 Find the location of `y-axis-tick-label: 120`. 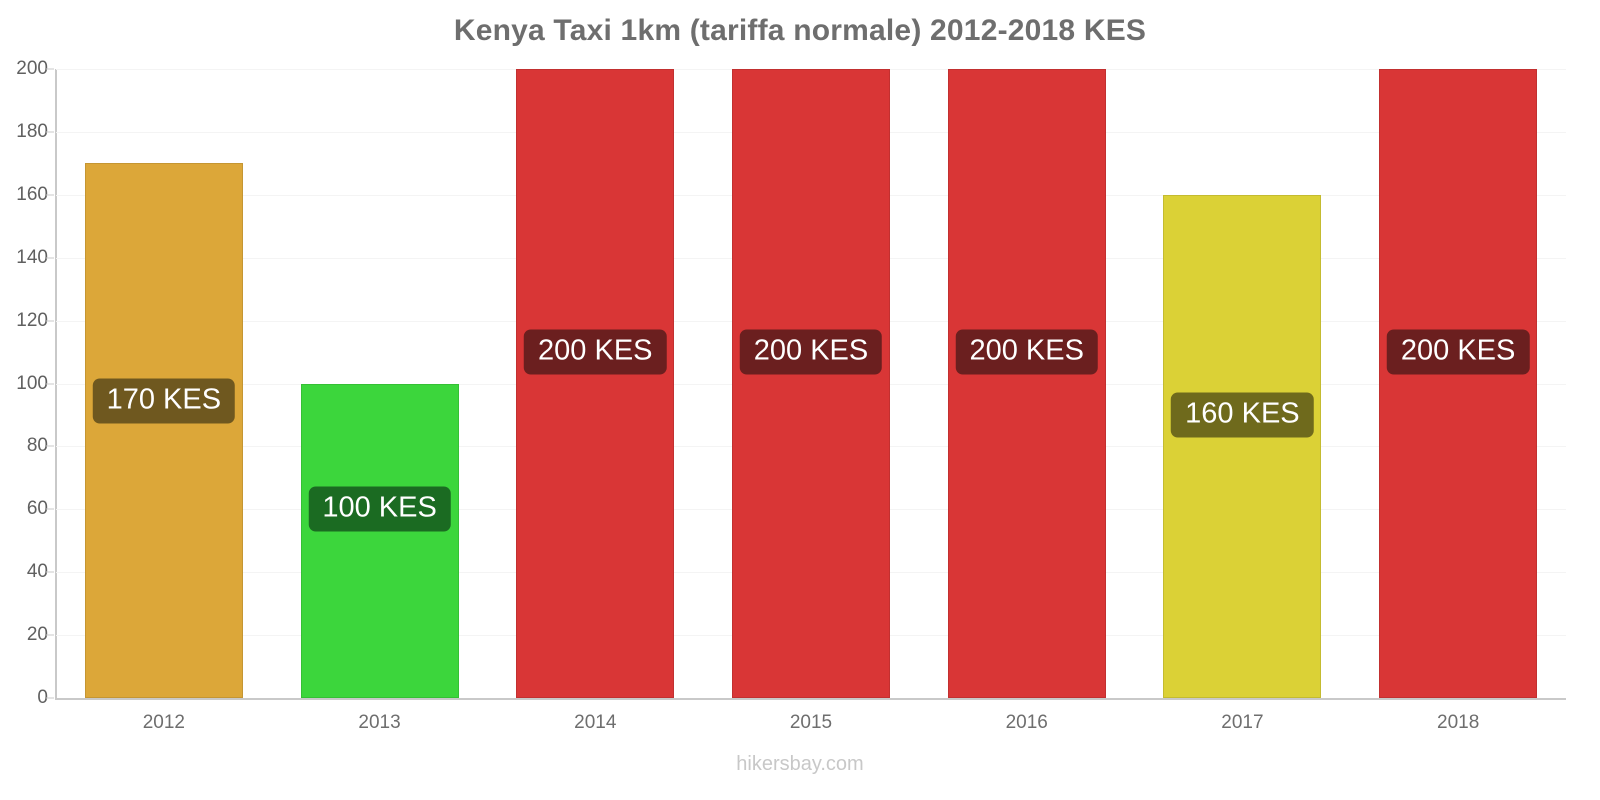

y-axis-tick-label: 120 is located at coordinates (32, 320).